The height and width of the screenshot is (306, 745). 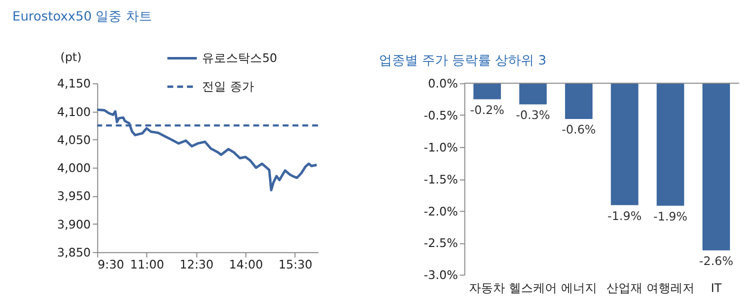 What do you see at coordinates (441, 243) in the screenshot?
I see `y-tick-label: -2.5%` at bounding box center [441, 243].